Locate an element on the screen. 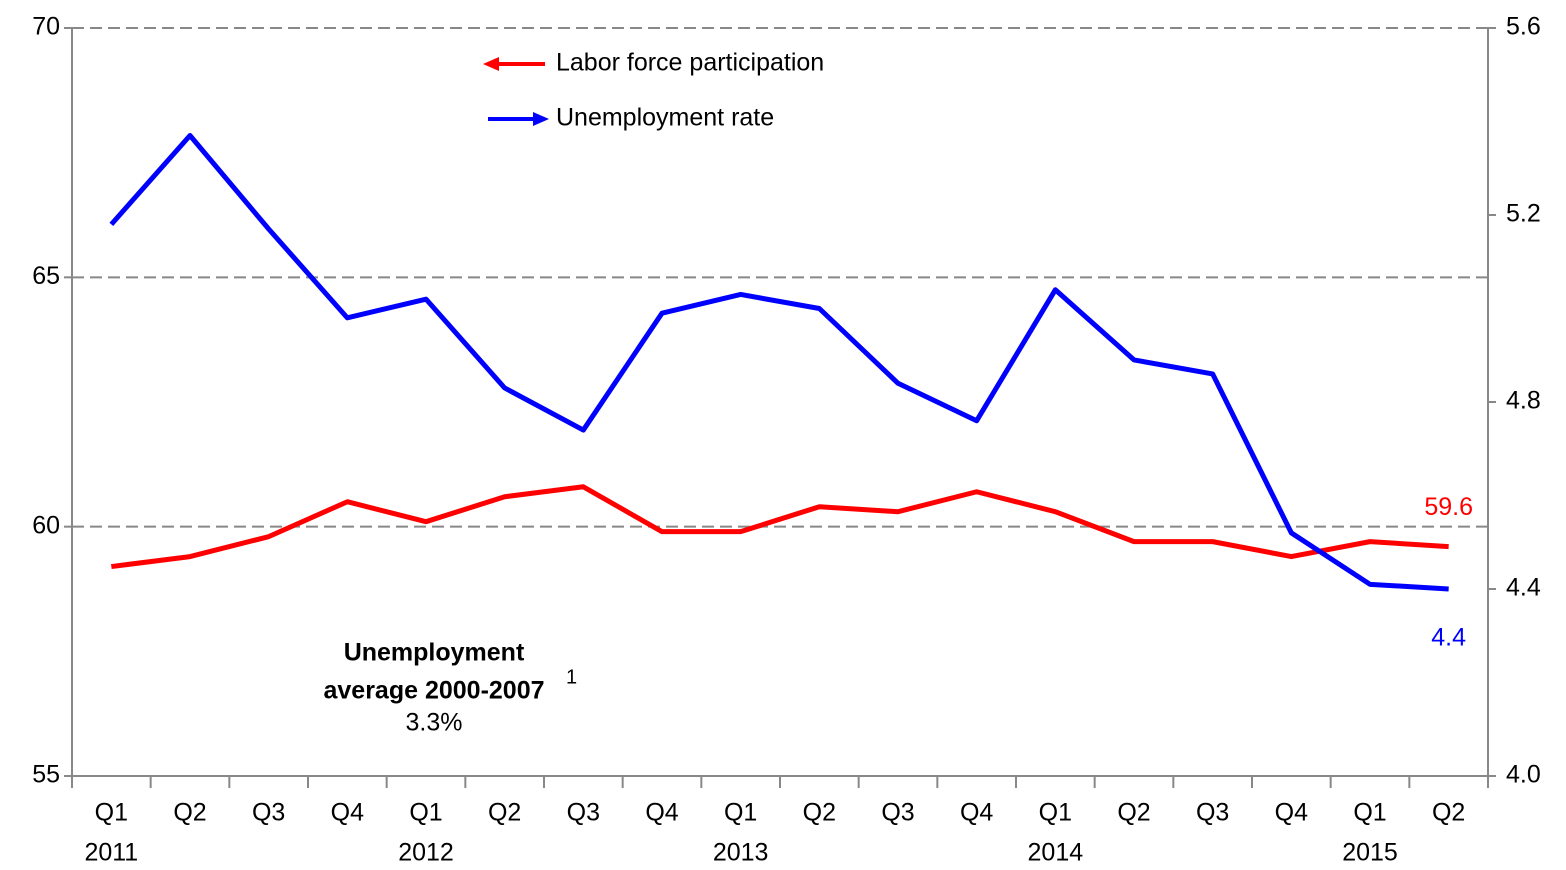  annotation-superscript: 1 is located at coordinates (571, 677).